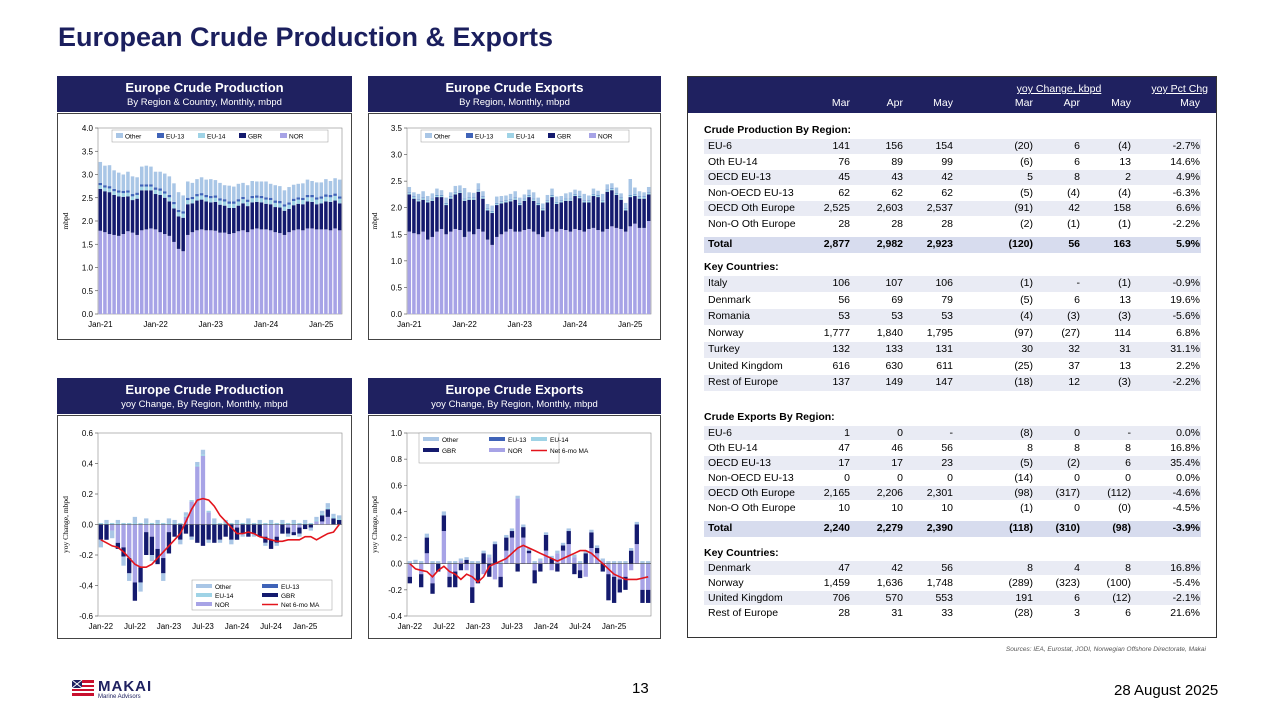  Describe the element at coordinates (894, 382) in the screenshot. I see `table-cell: 149` at that location.